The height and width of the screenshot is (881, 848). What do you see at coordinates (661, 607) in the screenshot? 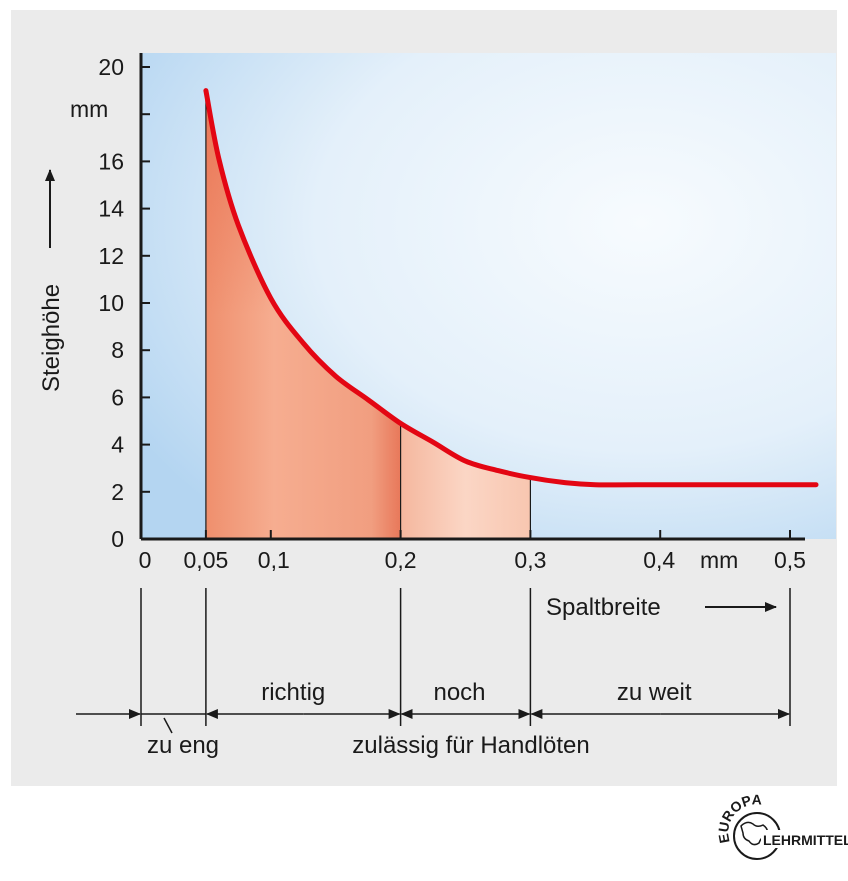
I see `x-axis-title: Spaltbreite` at bounding box center [661, 607].